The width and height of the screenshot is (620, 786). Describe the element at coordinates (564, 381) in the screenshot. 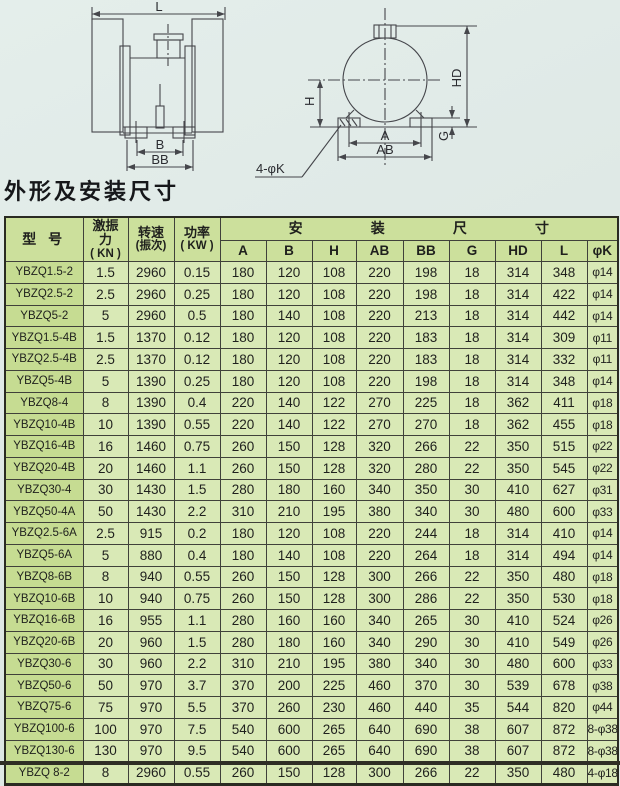

I see `dim-value-cell: 348` at that location.